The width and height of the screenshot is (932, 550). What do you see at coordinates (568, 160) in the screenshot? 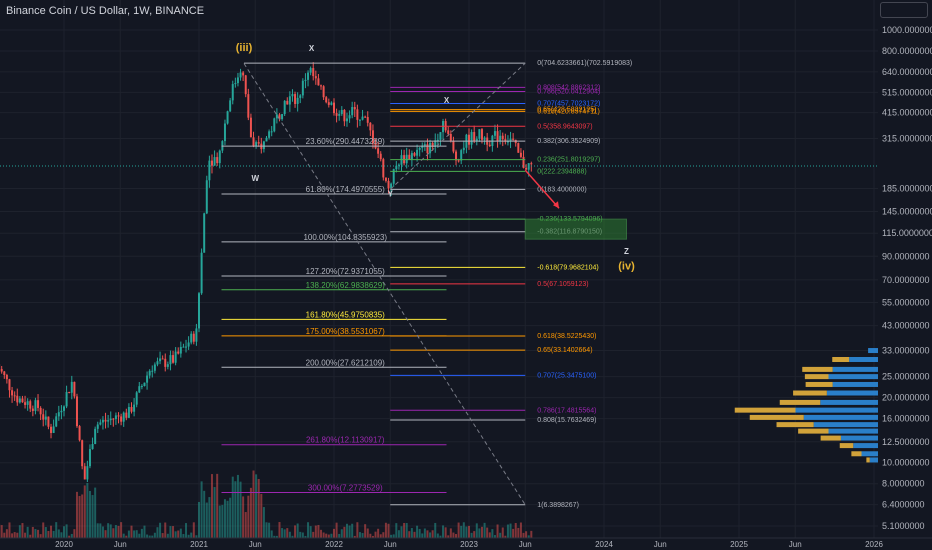
I see `fib-retracement-label: 0.236(251.8019297)` at bounding box center [568, 160].